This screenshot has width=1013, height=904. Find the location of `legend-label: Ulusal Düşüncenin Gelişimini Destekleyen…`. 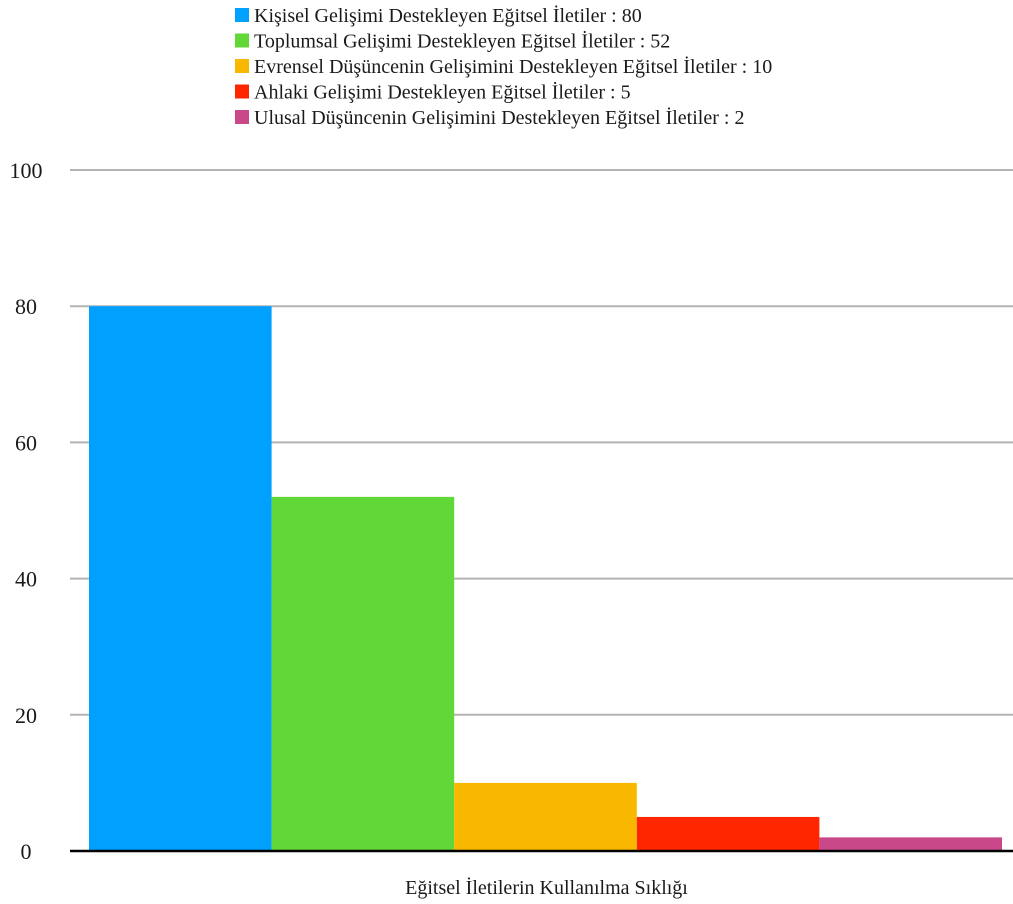

legend-label: Ulusal Düşüncenin Gelişimini Destekleyen… is located at coordinates (499, 117).